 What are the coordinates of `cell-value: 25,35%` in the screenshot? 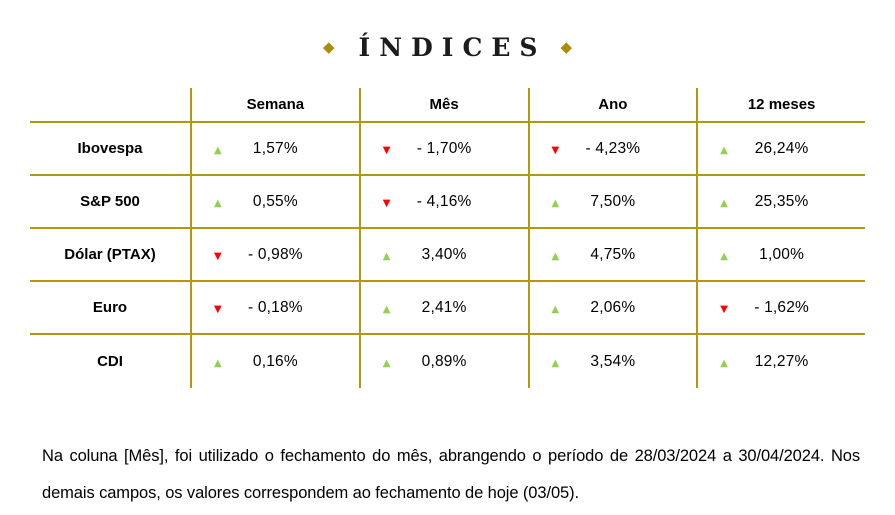 It's located at (781, 201).